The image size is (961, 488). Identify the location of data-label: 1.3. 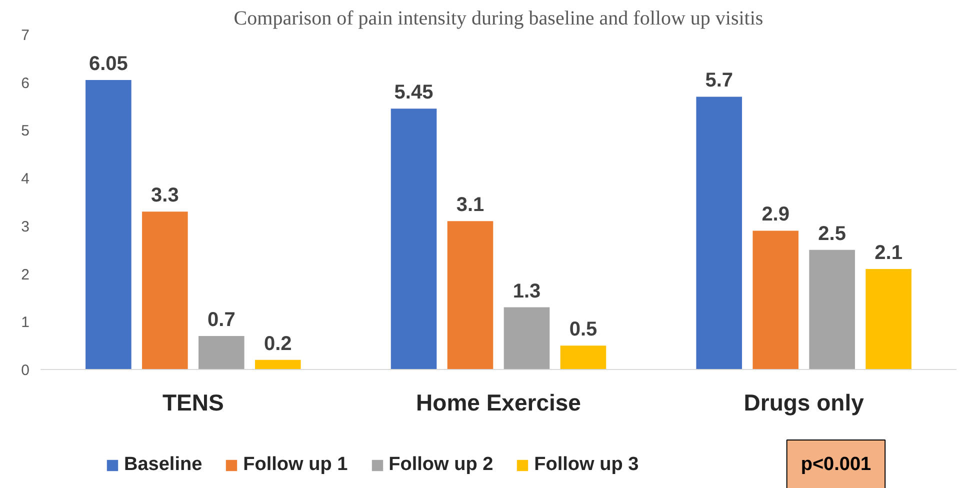
(526, 291).